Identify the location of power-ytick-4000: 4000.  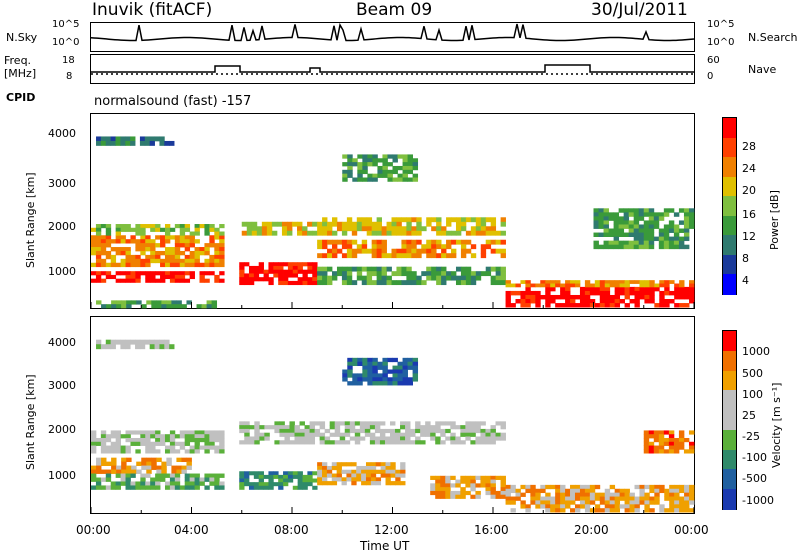
(62, 133).